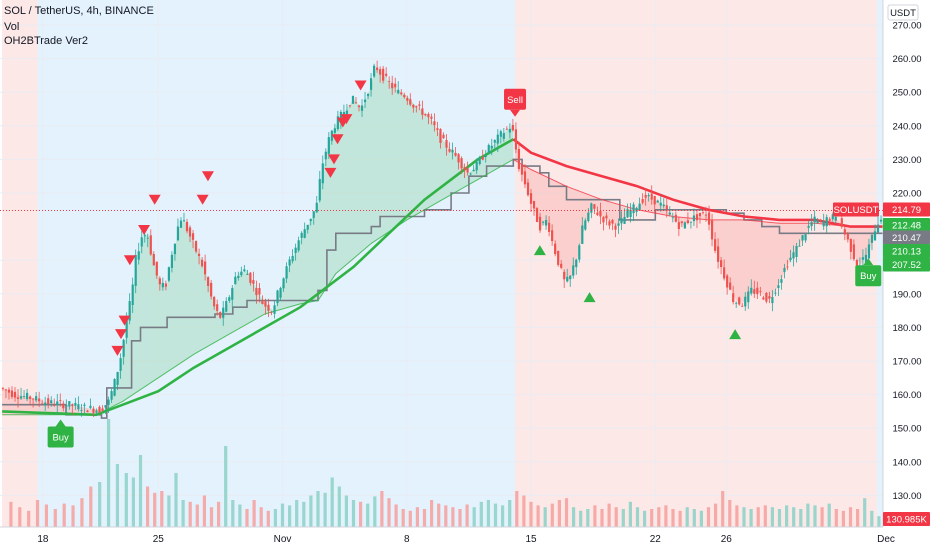 Image resolution: width=932 pixels, height=555 pixels. What do you see at coordinates (515, 100) in the screenshot?
I see `sell-label: Sell` at bounding box center [515, 100].